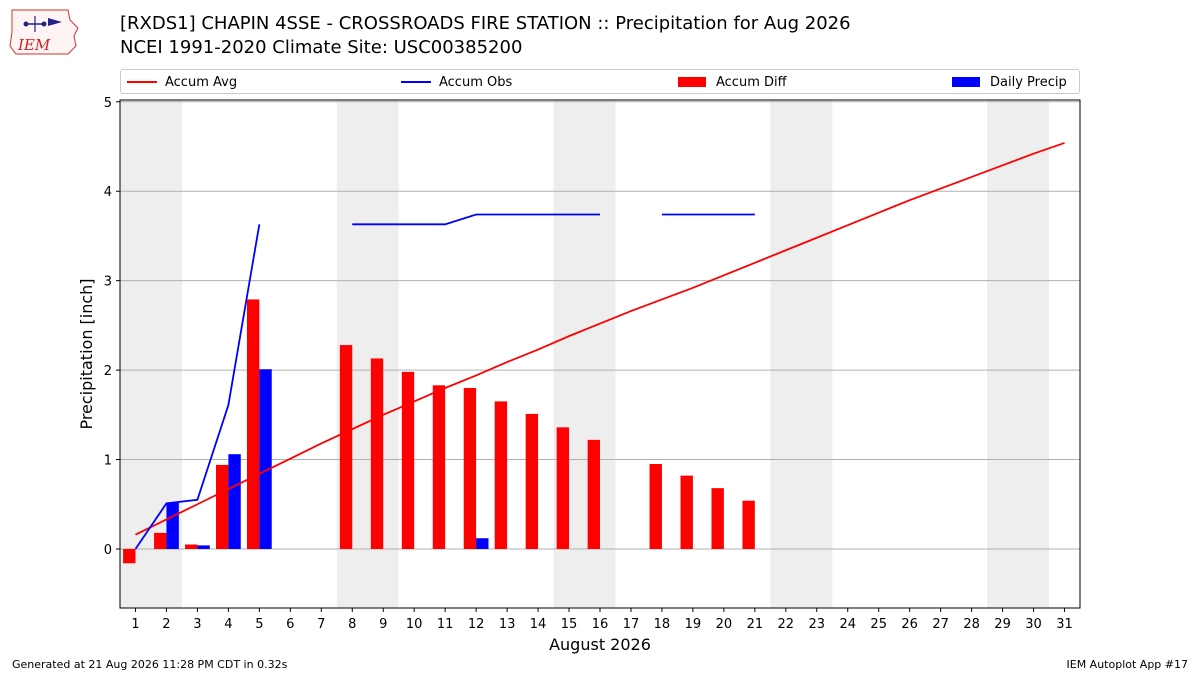  I want to click on legend-swatch-accum-diff, so click(692, 82).